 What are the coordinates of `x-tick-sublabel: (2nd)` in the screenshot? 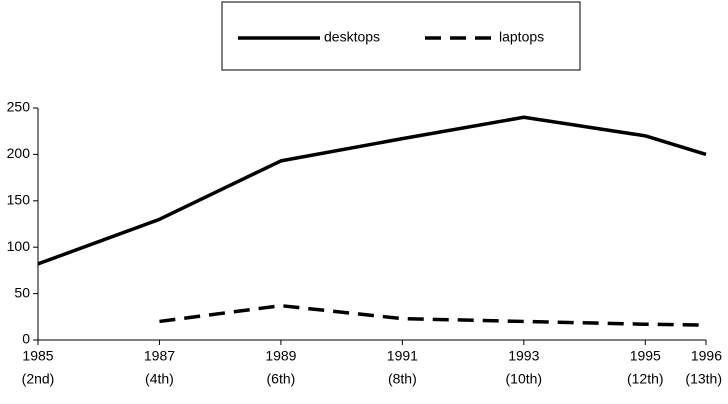 It's located at (38, 379).